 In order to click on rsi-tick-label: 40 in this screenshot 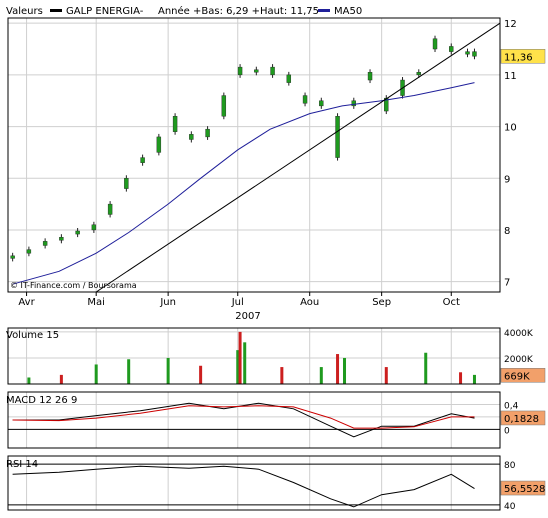, I will do `click(510, 507)`.